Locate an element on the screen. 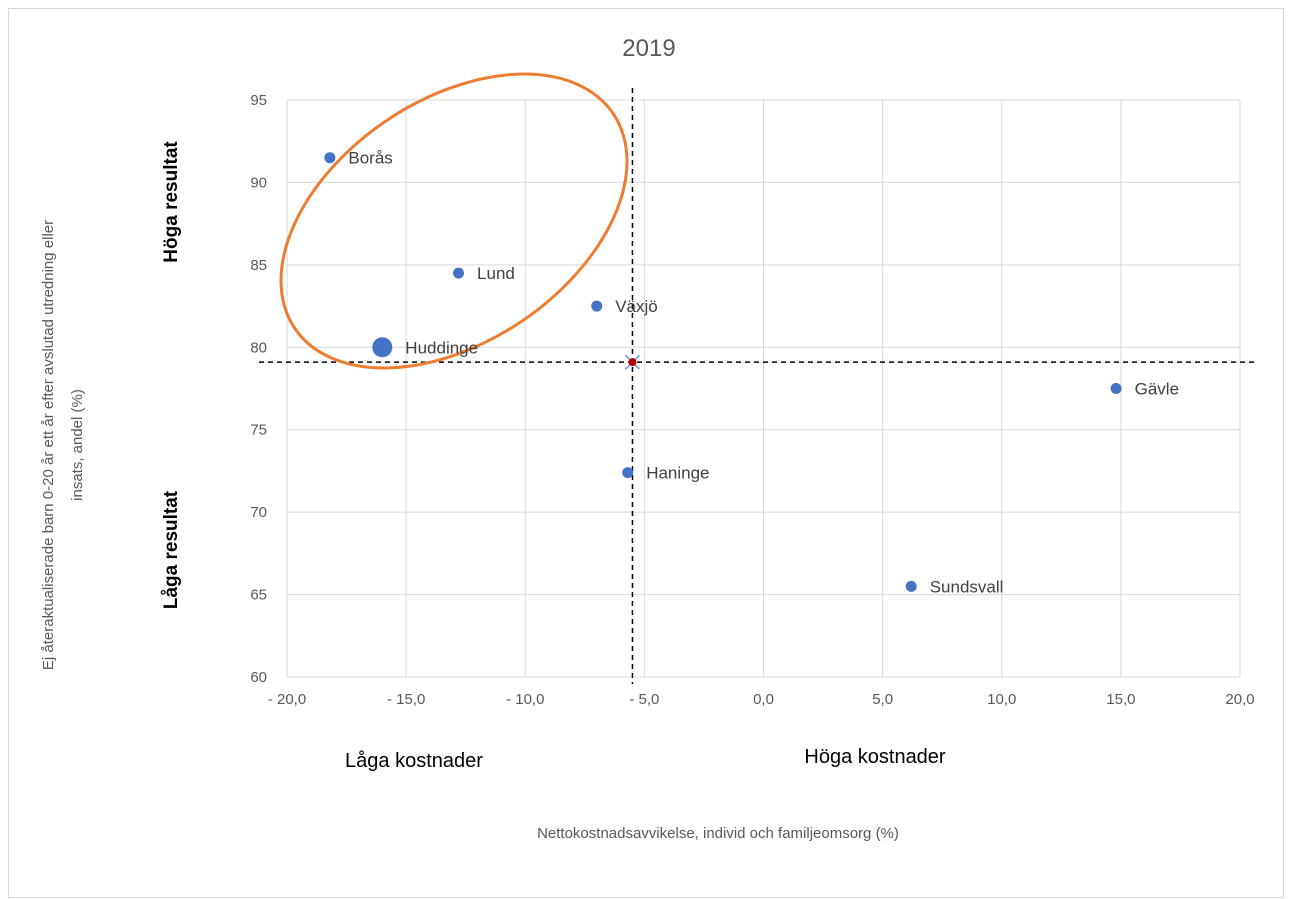 This screenshot has width=1293, height=899. high-costs-label: Höga kostnader is located at coordinates (875, 757).